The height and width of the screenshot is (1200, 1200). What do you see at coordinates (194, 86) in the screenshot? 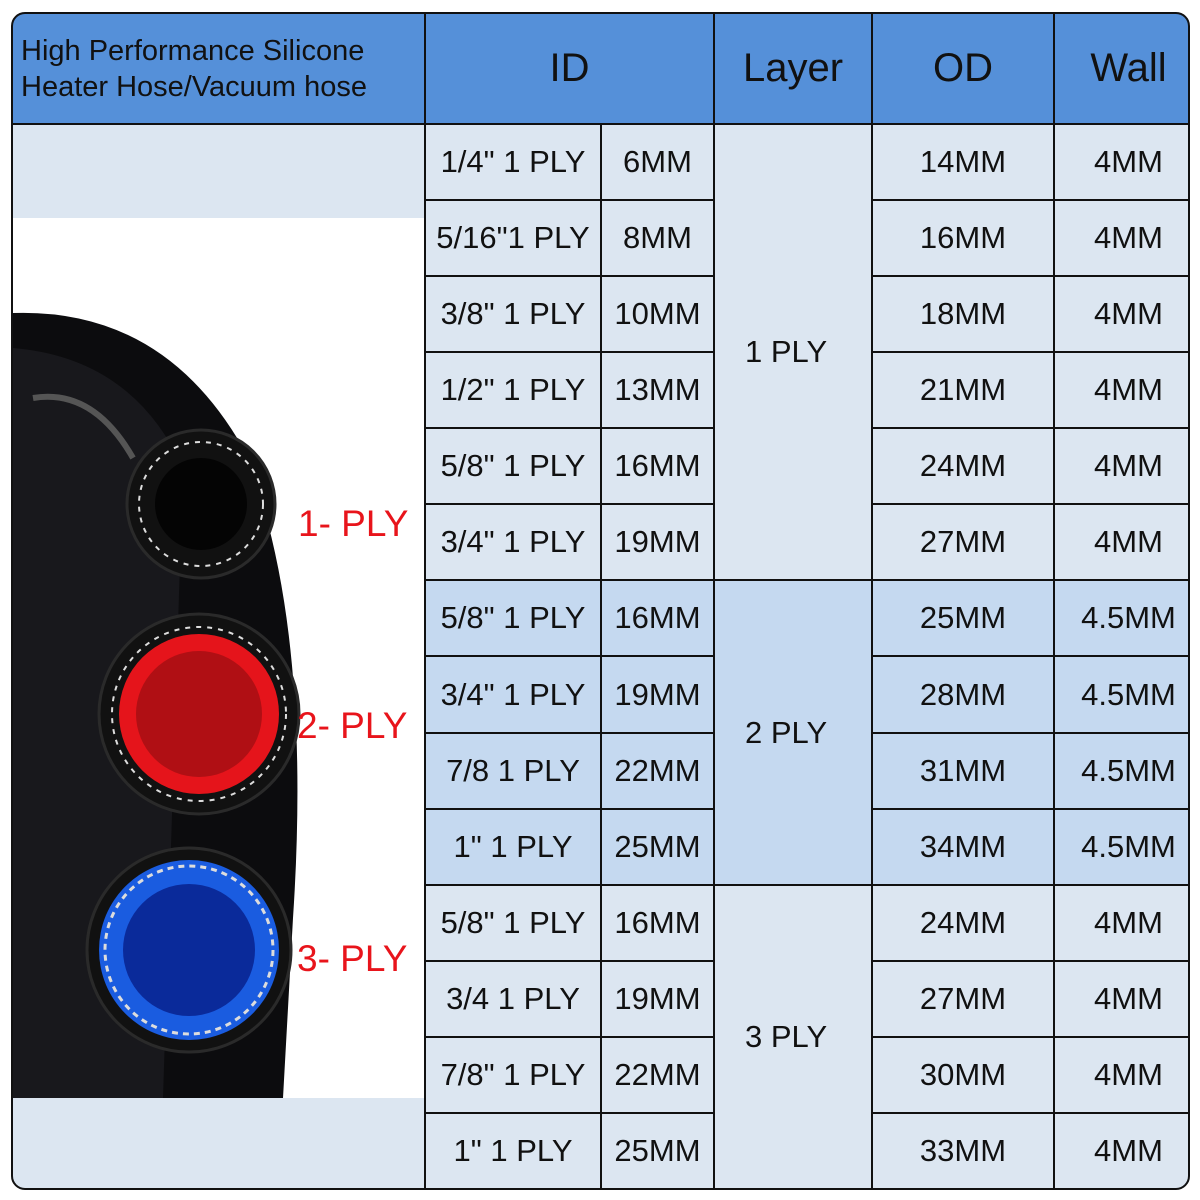
I see `title-line-2: Heater Hose/Vacuum hose` at bounding box center [194, 86].